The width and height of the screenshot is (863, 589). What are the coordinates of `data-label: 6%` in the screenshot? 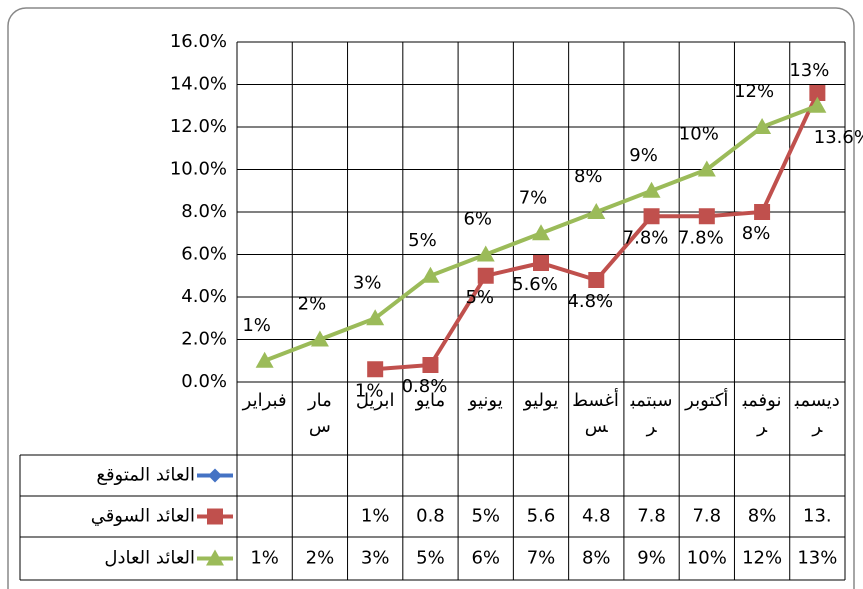 It's located at (477, 219).